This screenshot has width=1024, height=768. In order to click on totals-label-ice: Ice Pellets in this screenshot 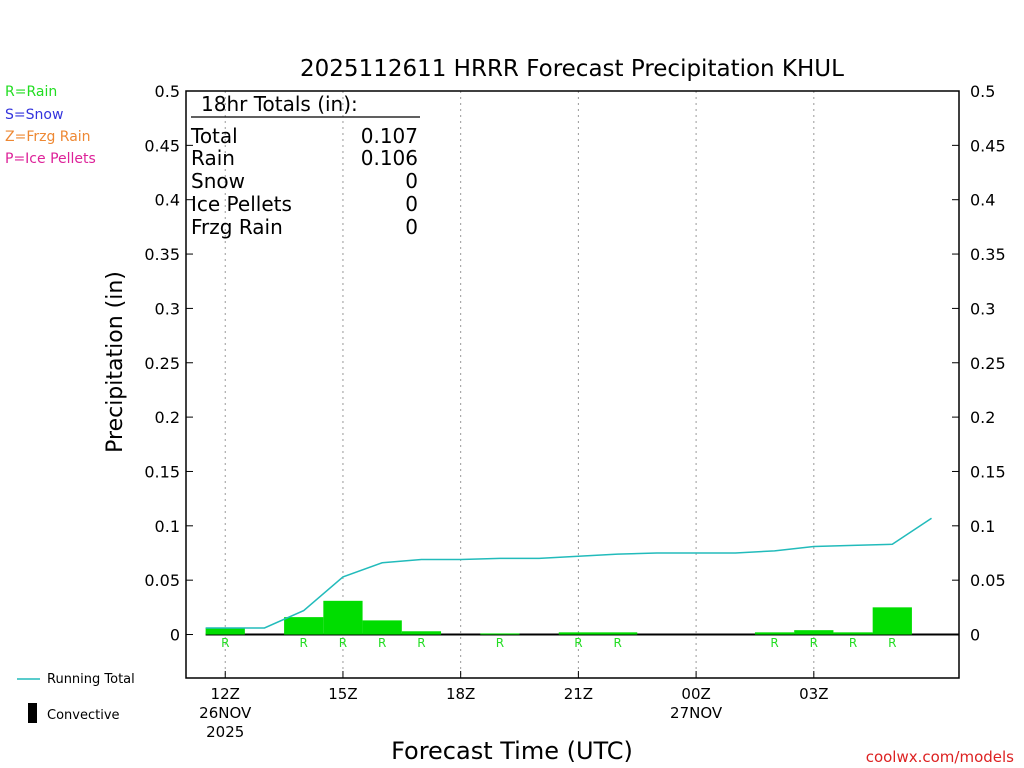, I will do `click(241, 204)`.